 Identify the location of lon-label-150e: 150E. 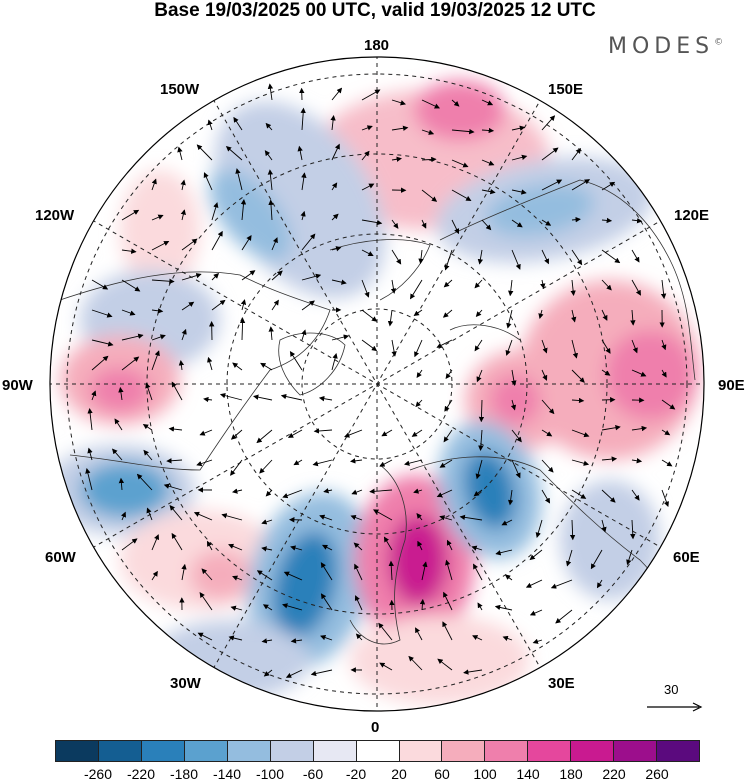
(566, 89).